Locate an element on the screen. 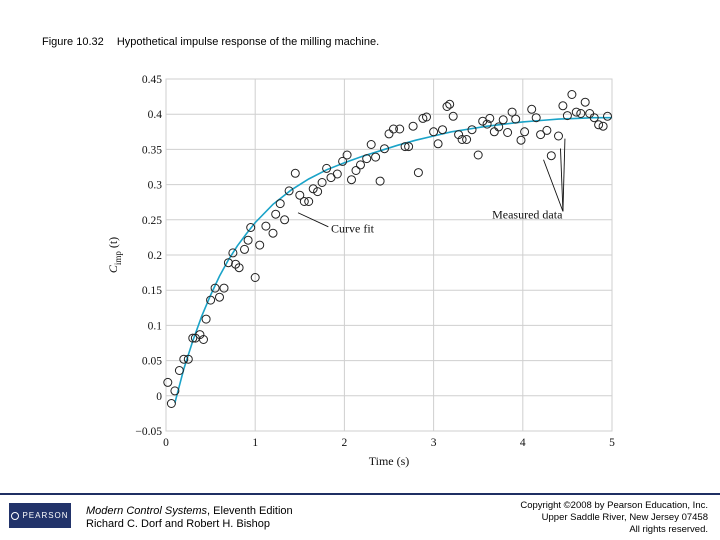 The height and width of the screenshot is (540, 720). y-tick-label: 0.3 is located at coordinates (155, 186).